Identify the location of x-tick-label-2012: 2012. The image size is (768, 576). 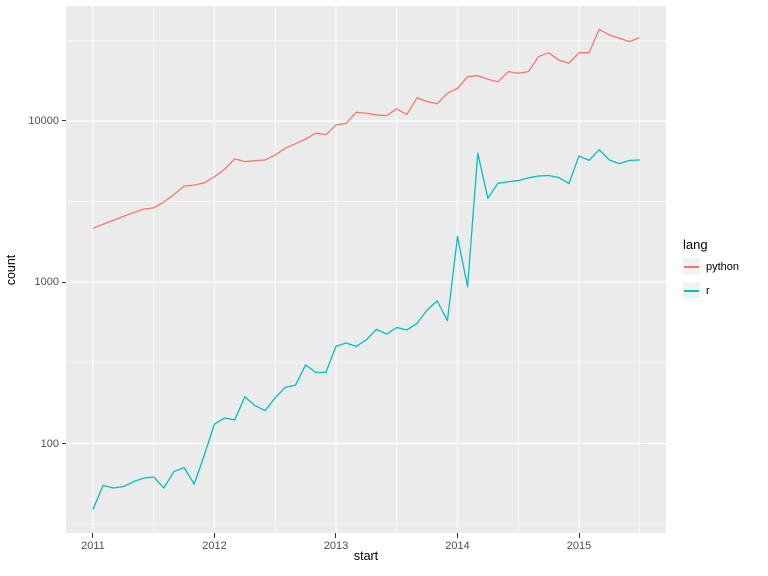
(214, 546).